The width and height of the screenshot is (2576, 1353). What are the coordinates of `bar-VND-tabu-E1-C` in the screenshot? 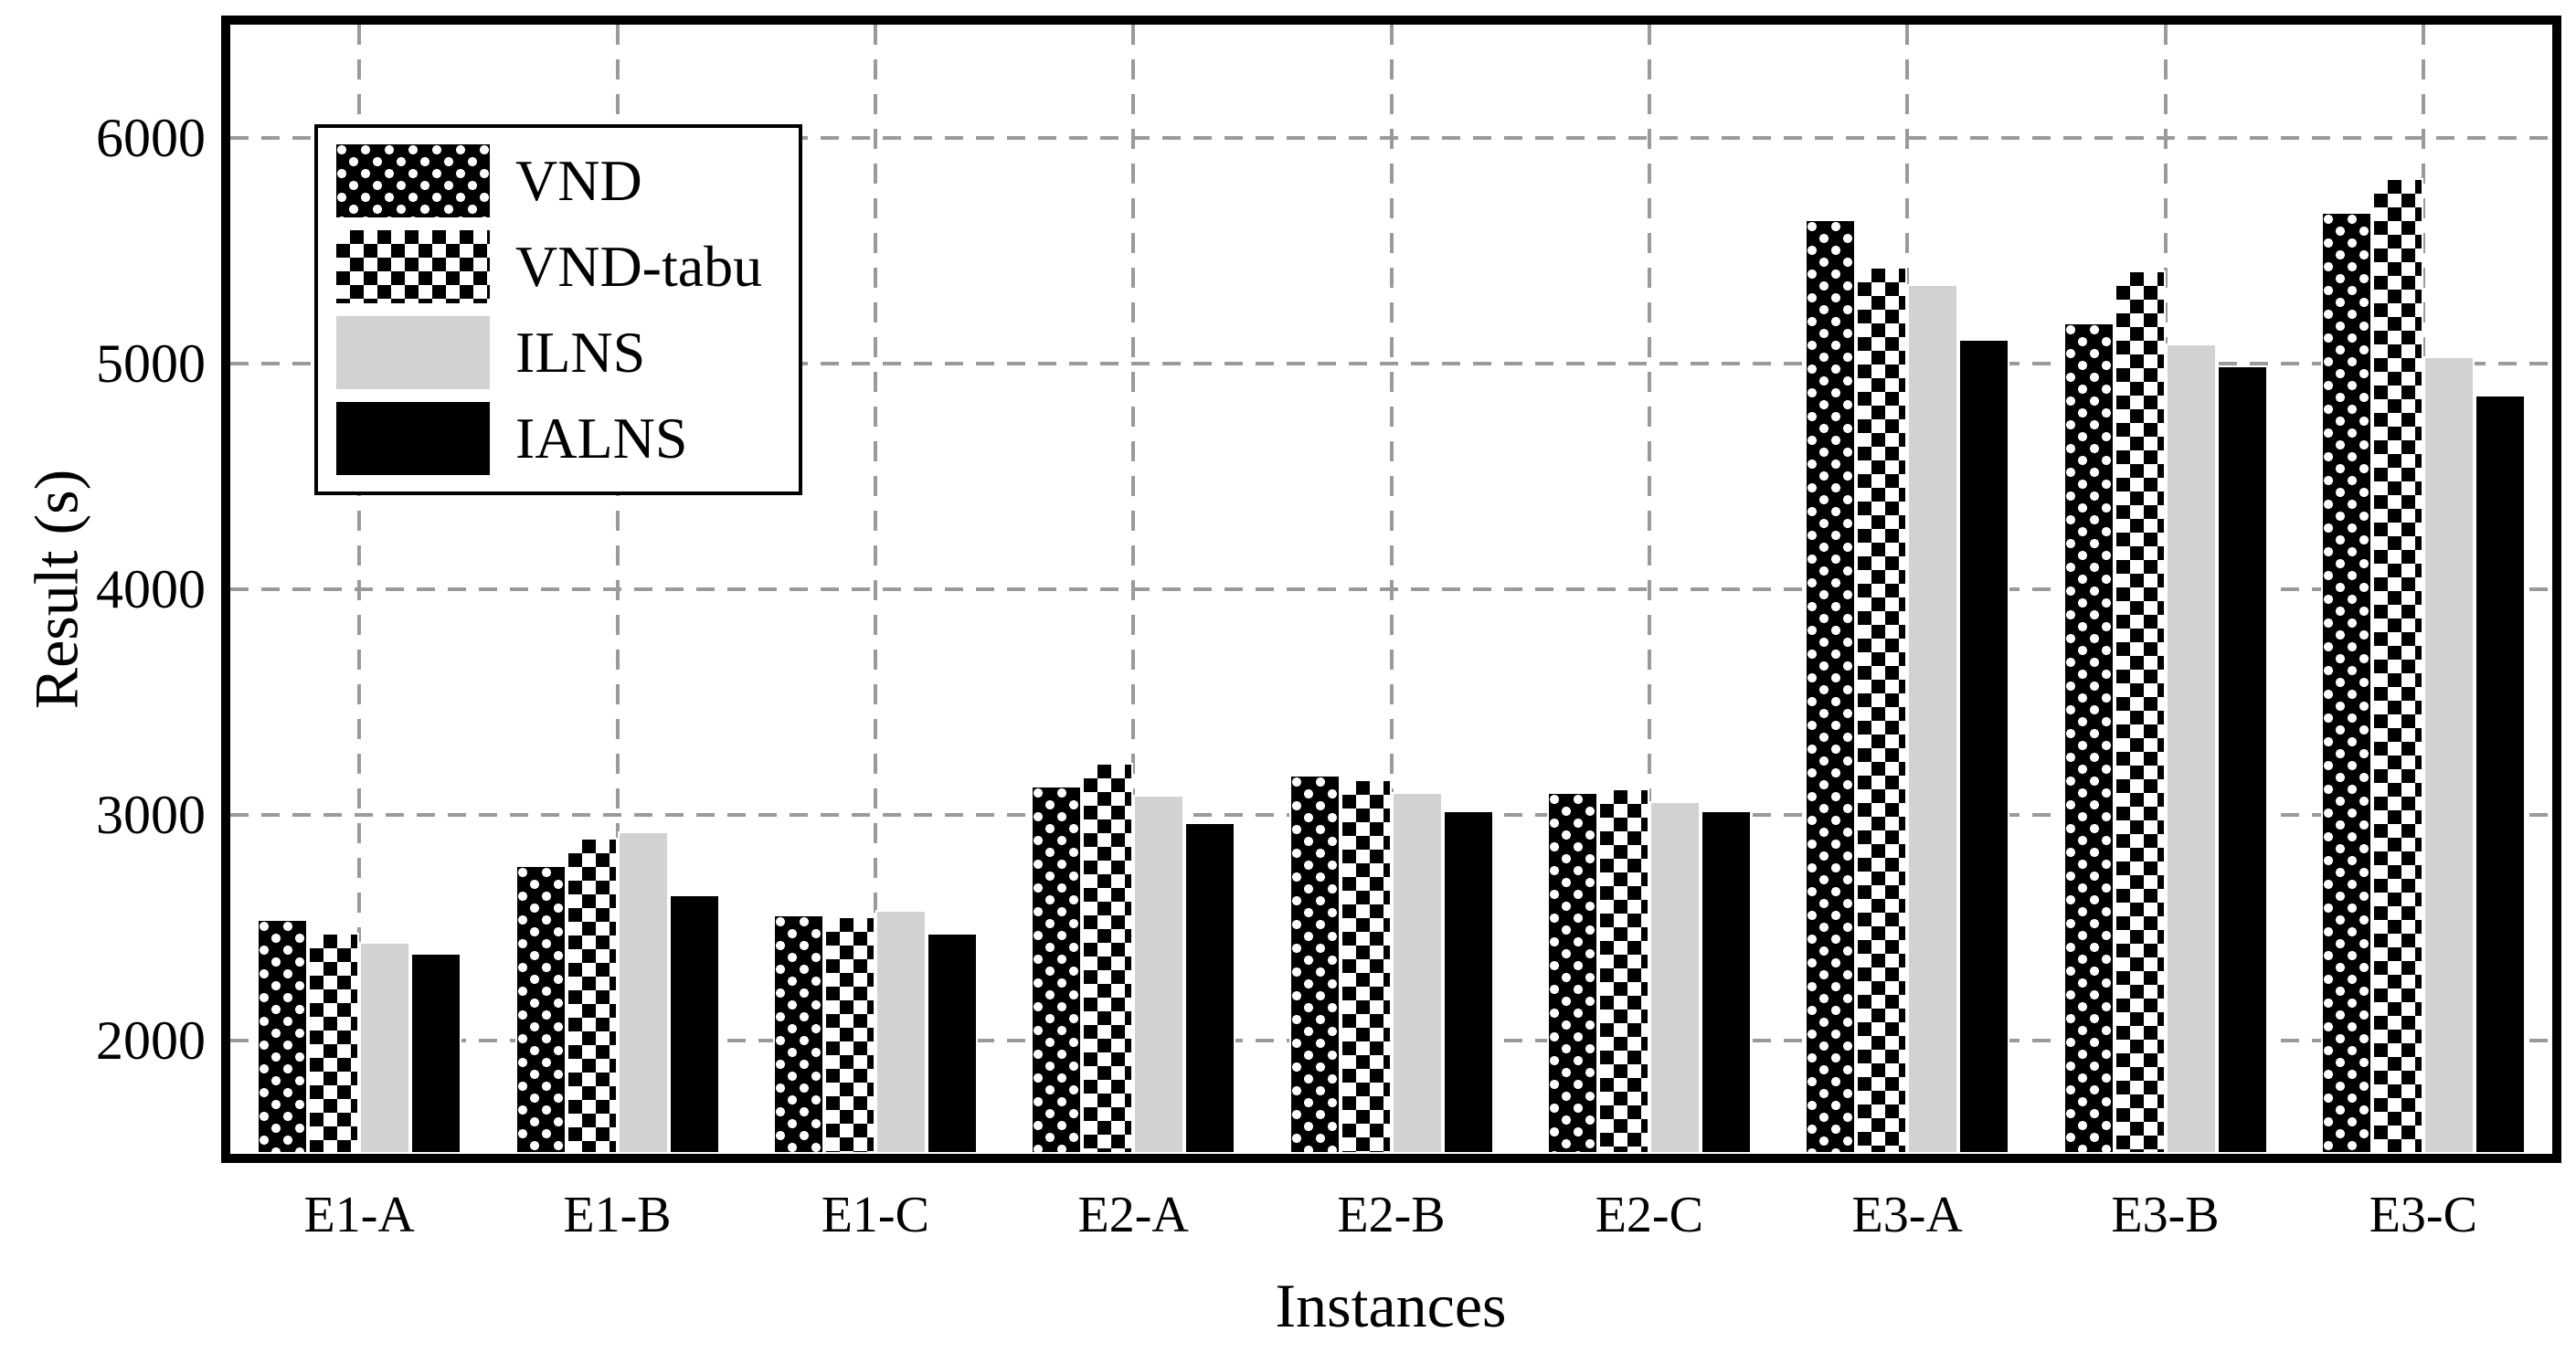 It's located at (849, 1035).